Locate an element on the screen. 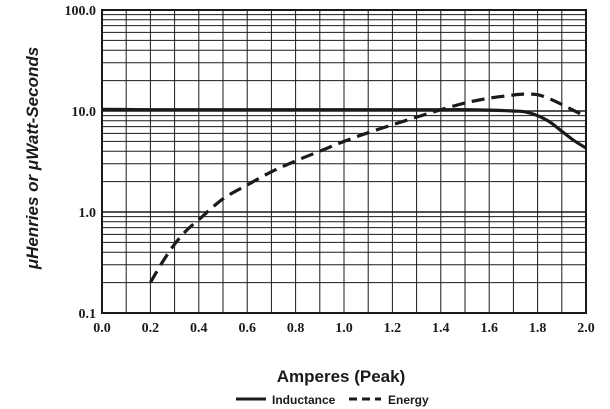 The width and height of the screenshot is (610, 409). x-tick-label: 0.6 is located at coordinates (247, 328).